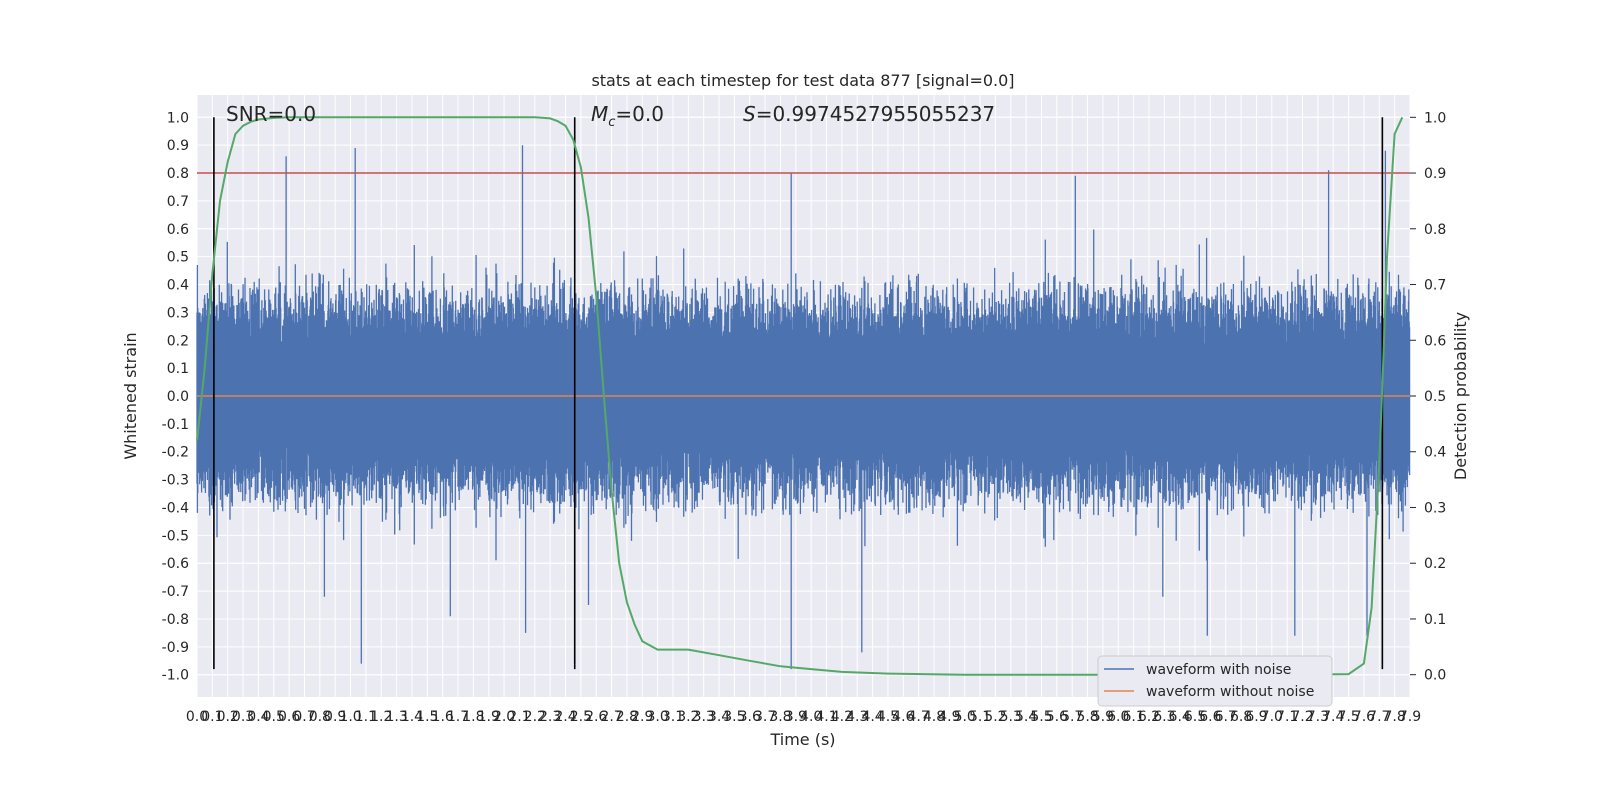 The width and height of the screenshot is (1600, 800). Describe the element at coordinates (627, 717) in the screenshot. I see `x-tick-label: 2.8` at that location.